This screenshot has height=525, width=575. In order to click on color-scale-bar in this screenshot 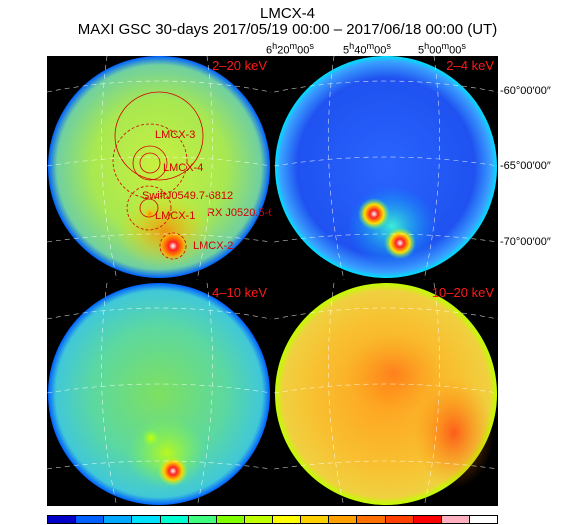, I will do `click(272, 519)`.